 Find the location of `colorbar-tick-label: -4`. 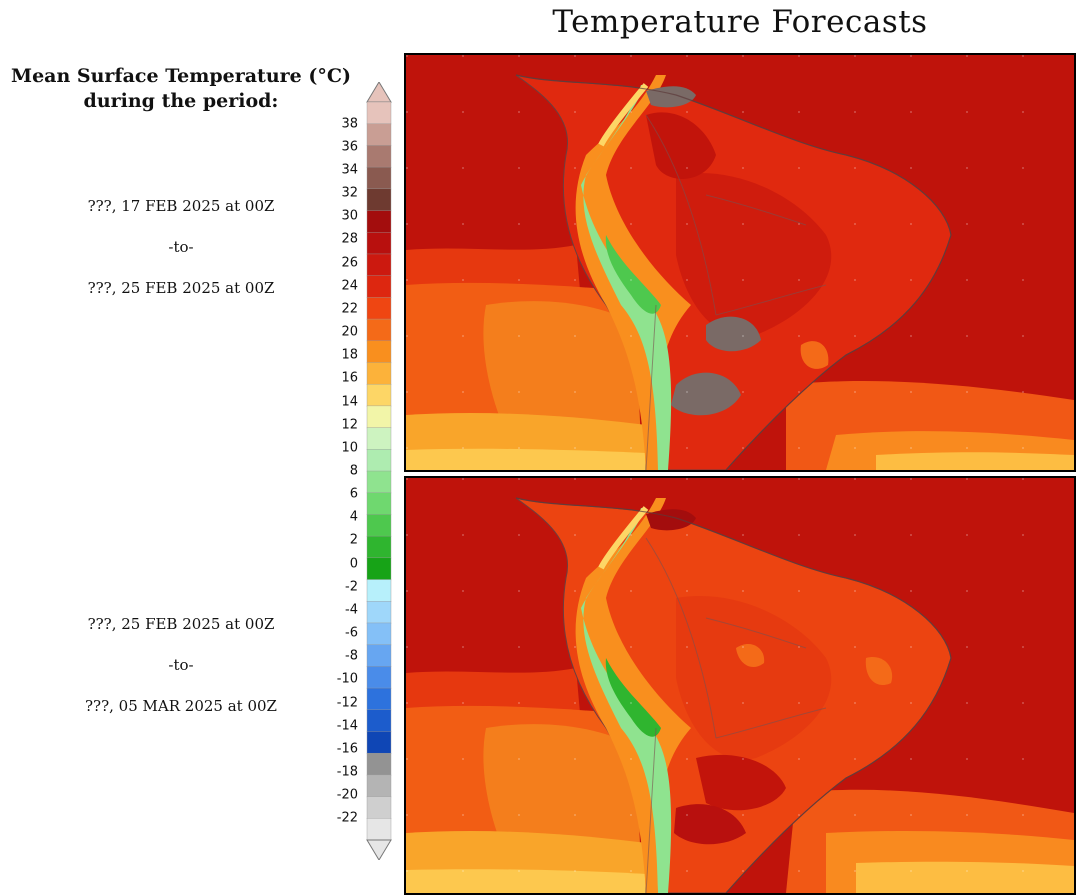

colorbar-tick-label: -4 is located at coordinates (351, 610).